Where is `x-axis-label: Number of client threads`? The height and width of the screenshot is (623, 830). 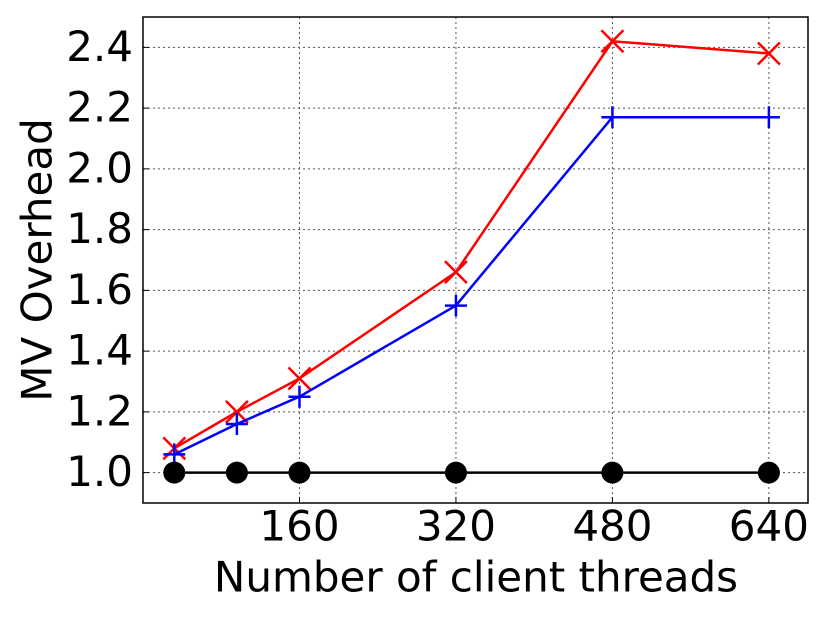 x-axis-label: Number of client threads is located at coordinates (476, 577).